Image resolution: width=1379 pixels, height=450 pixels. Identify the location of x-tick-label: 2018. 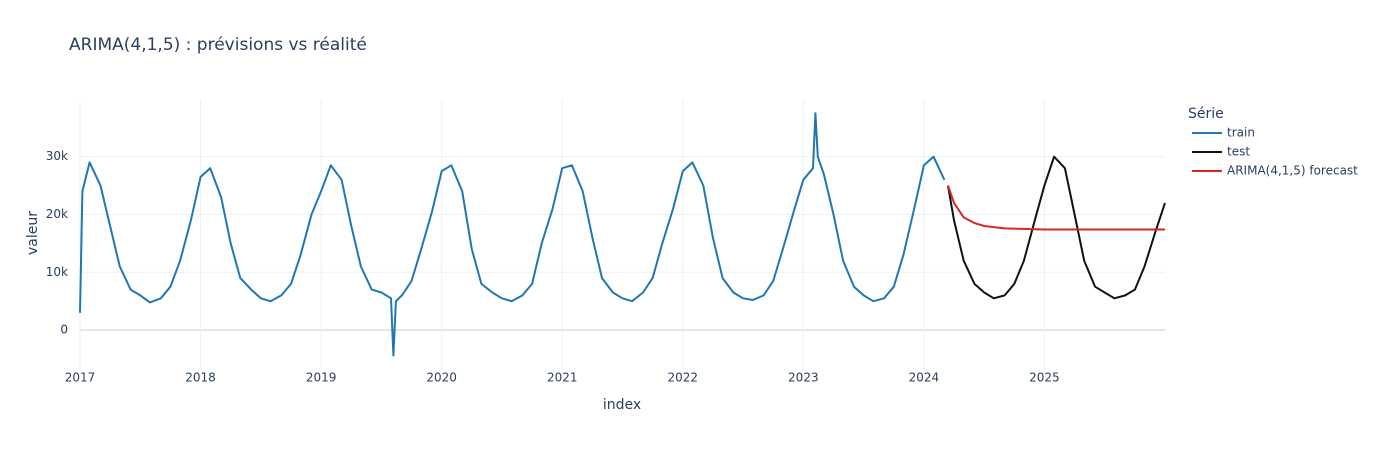
(200, 378).